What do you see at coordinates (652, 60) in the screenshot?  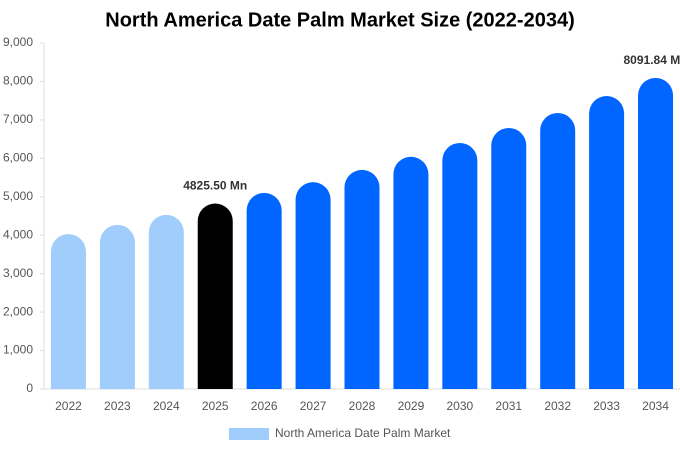 I see `value-label: 8091.84 Mn` at bounding box center [652, 60].